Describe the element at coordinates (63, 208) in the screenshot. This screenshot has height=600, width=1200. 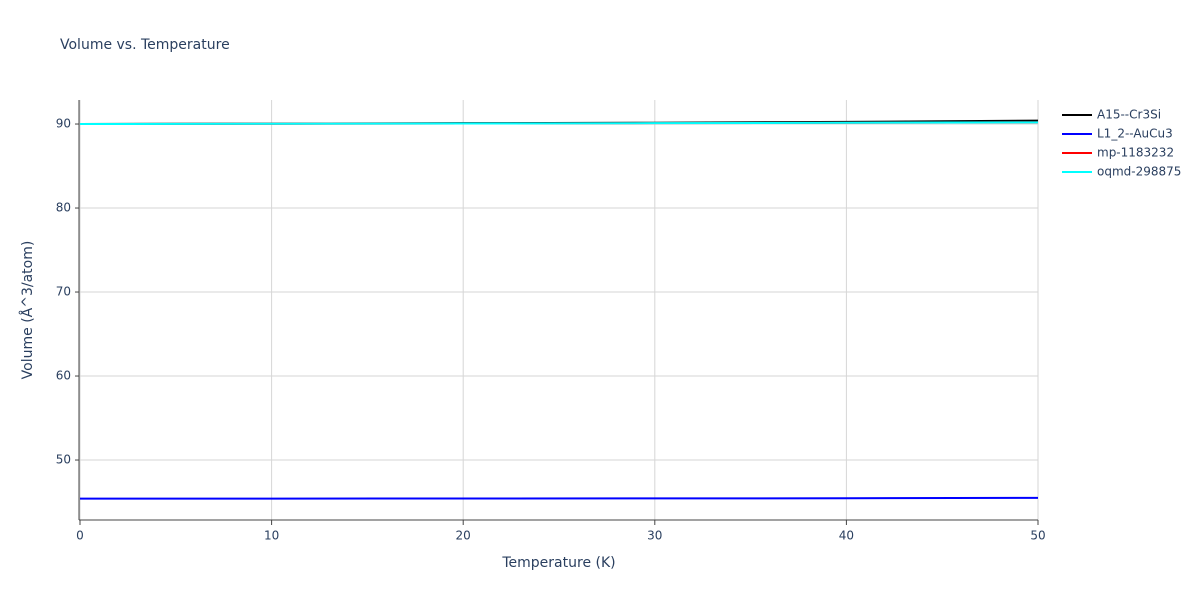
I see `y-tick-label: 80` at that location.